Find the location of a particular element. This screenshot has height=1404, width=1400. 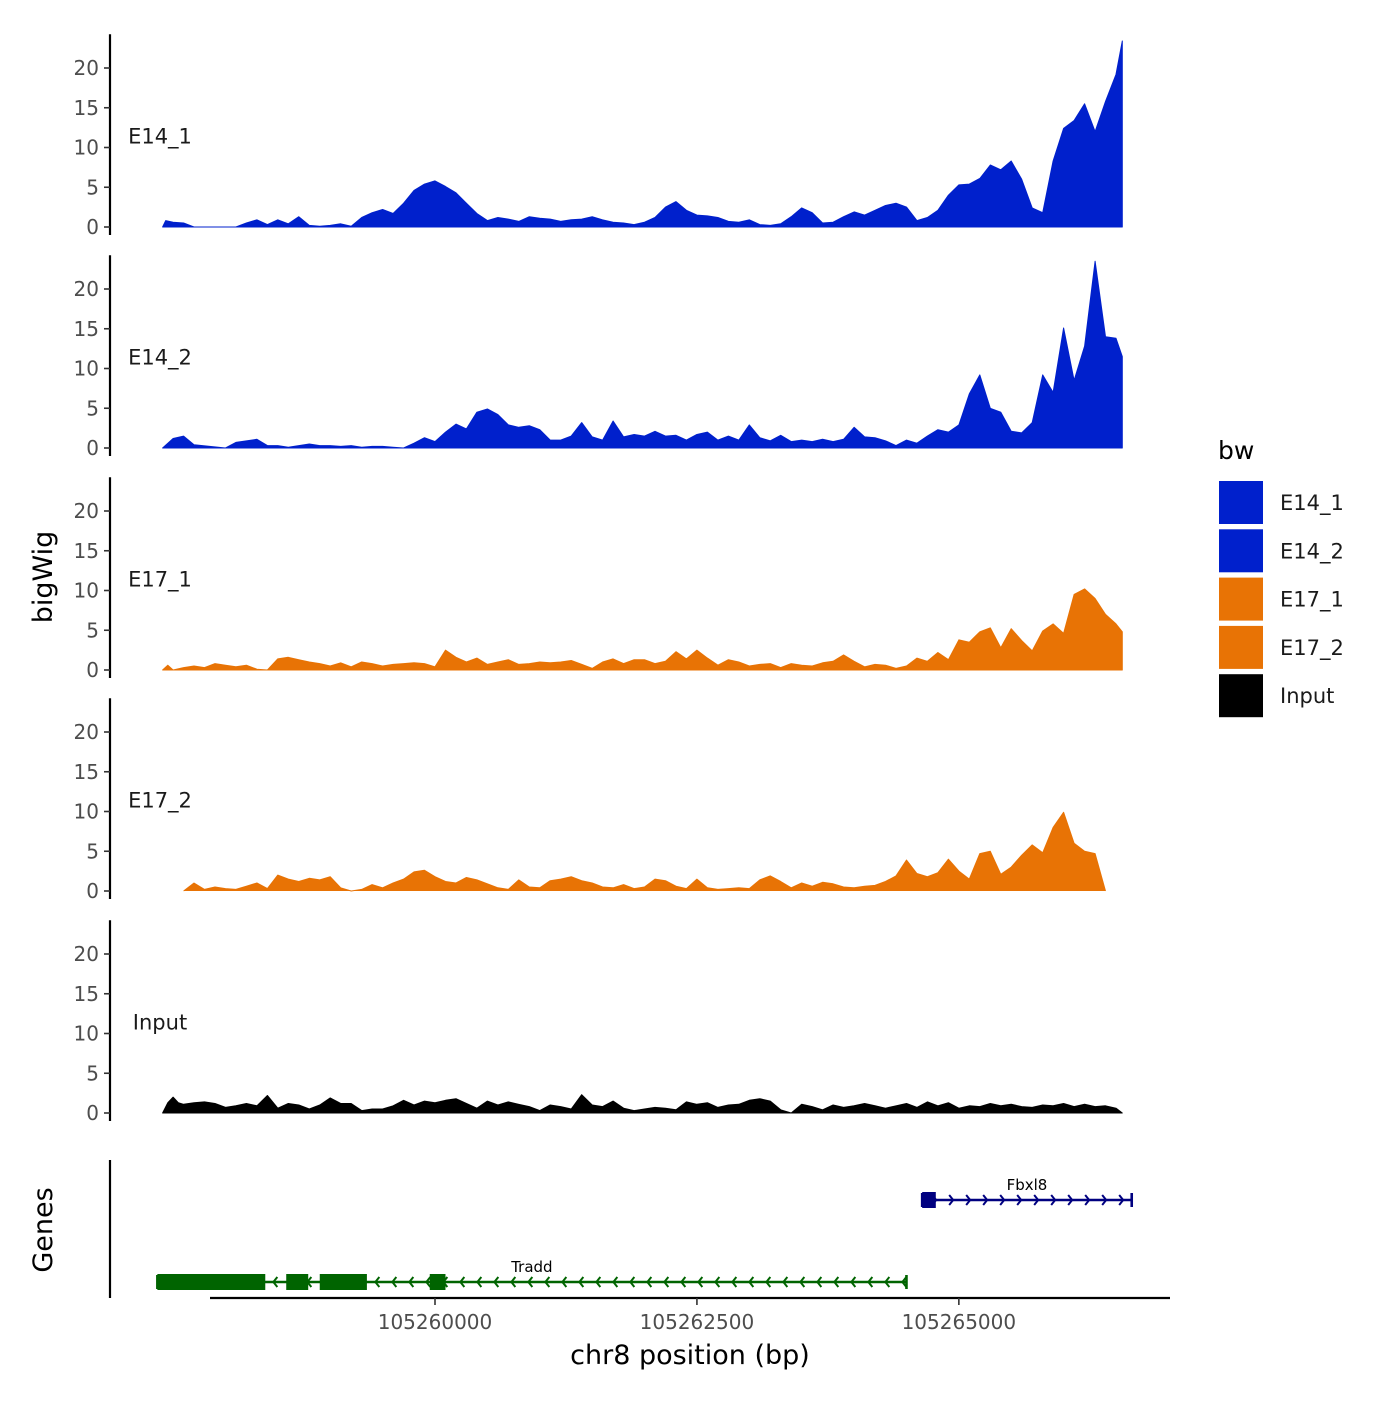

track-label: E17_2 is located at coordinates (160, 800).